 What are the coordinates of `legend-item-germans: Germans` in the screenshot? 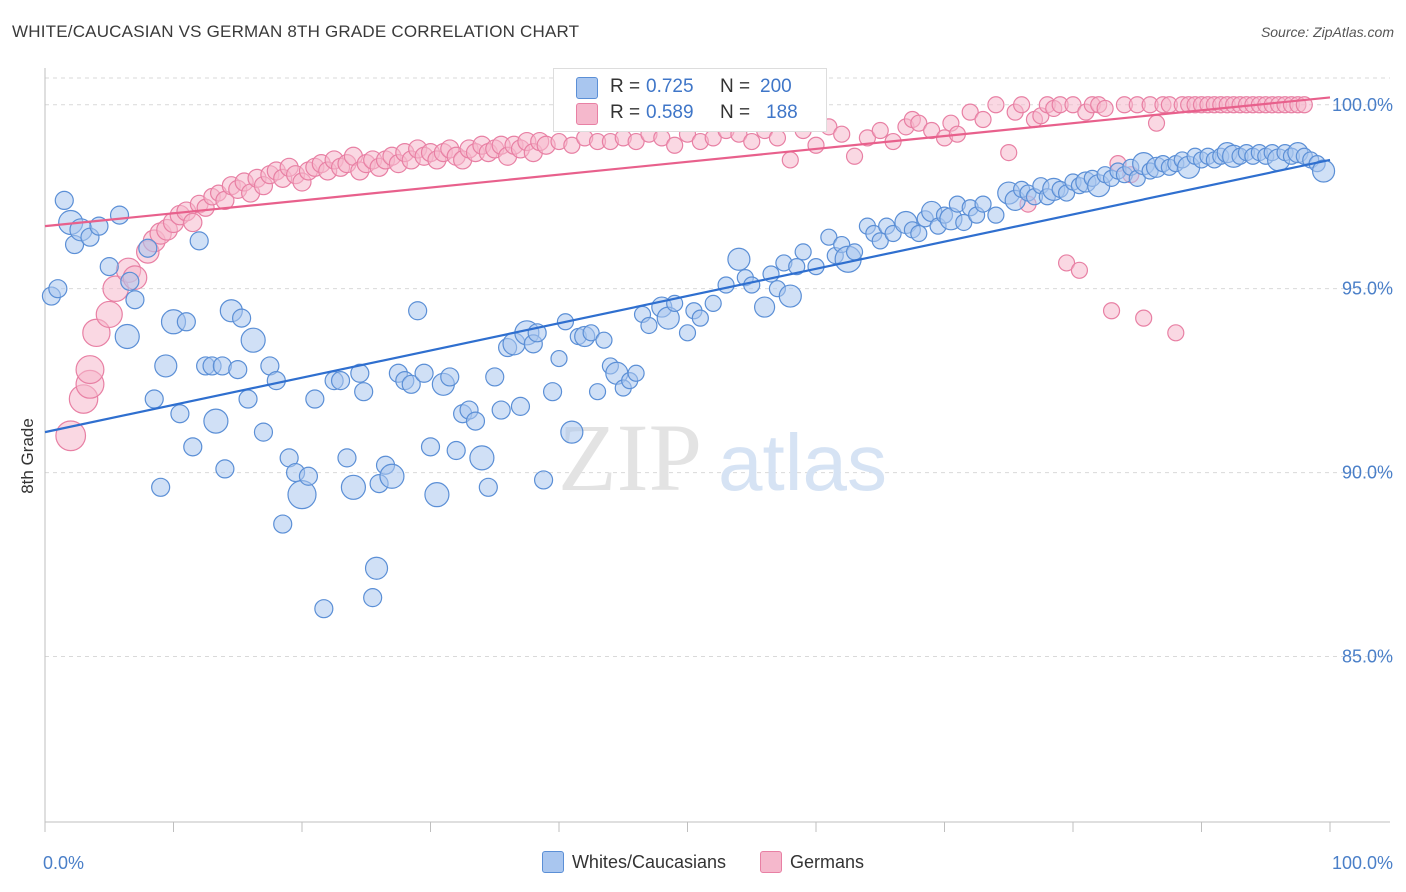 It's located at (812, 862).